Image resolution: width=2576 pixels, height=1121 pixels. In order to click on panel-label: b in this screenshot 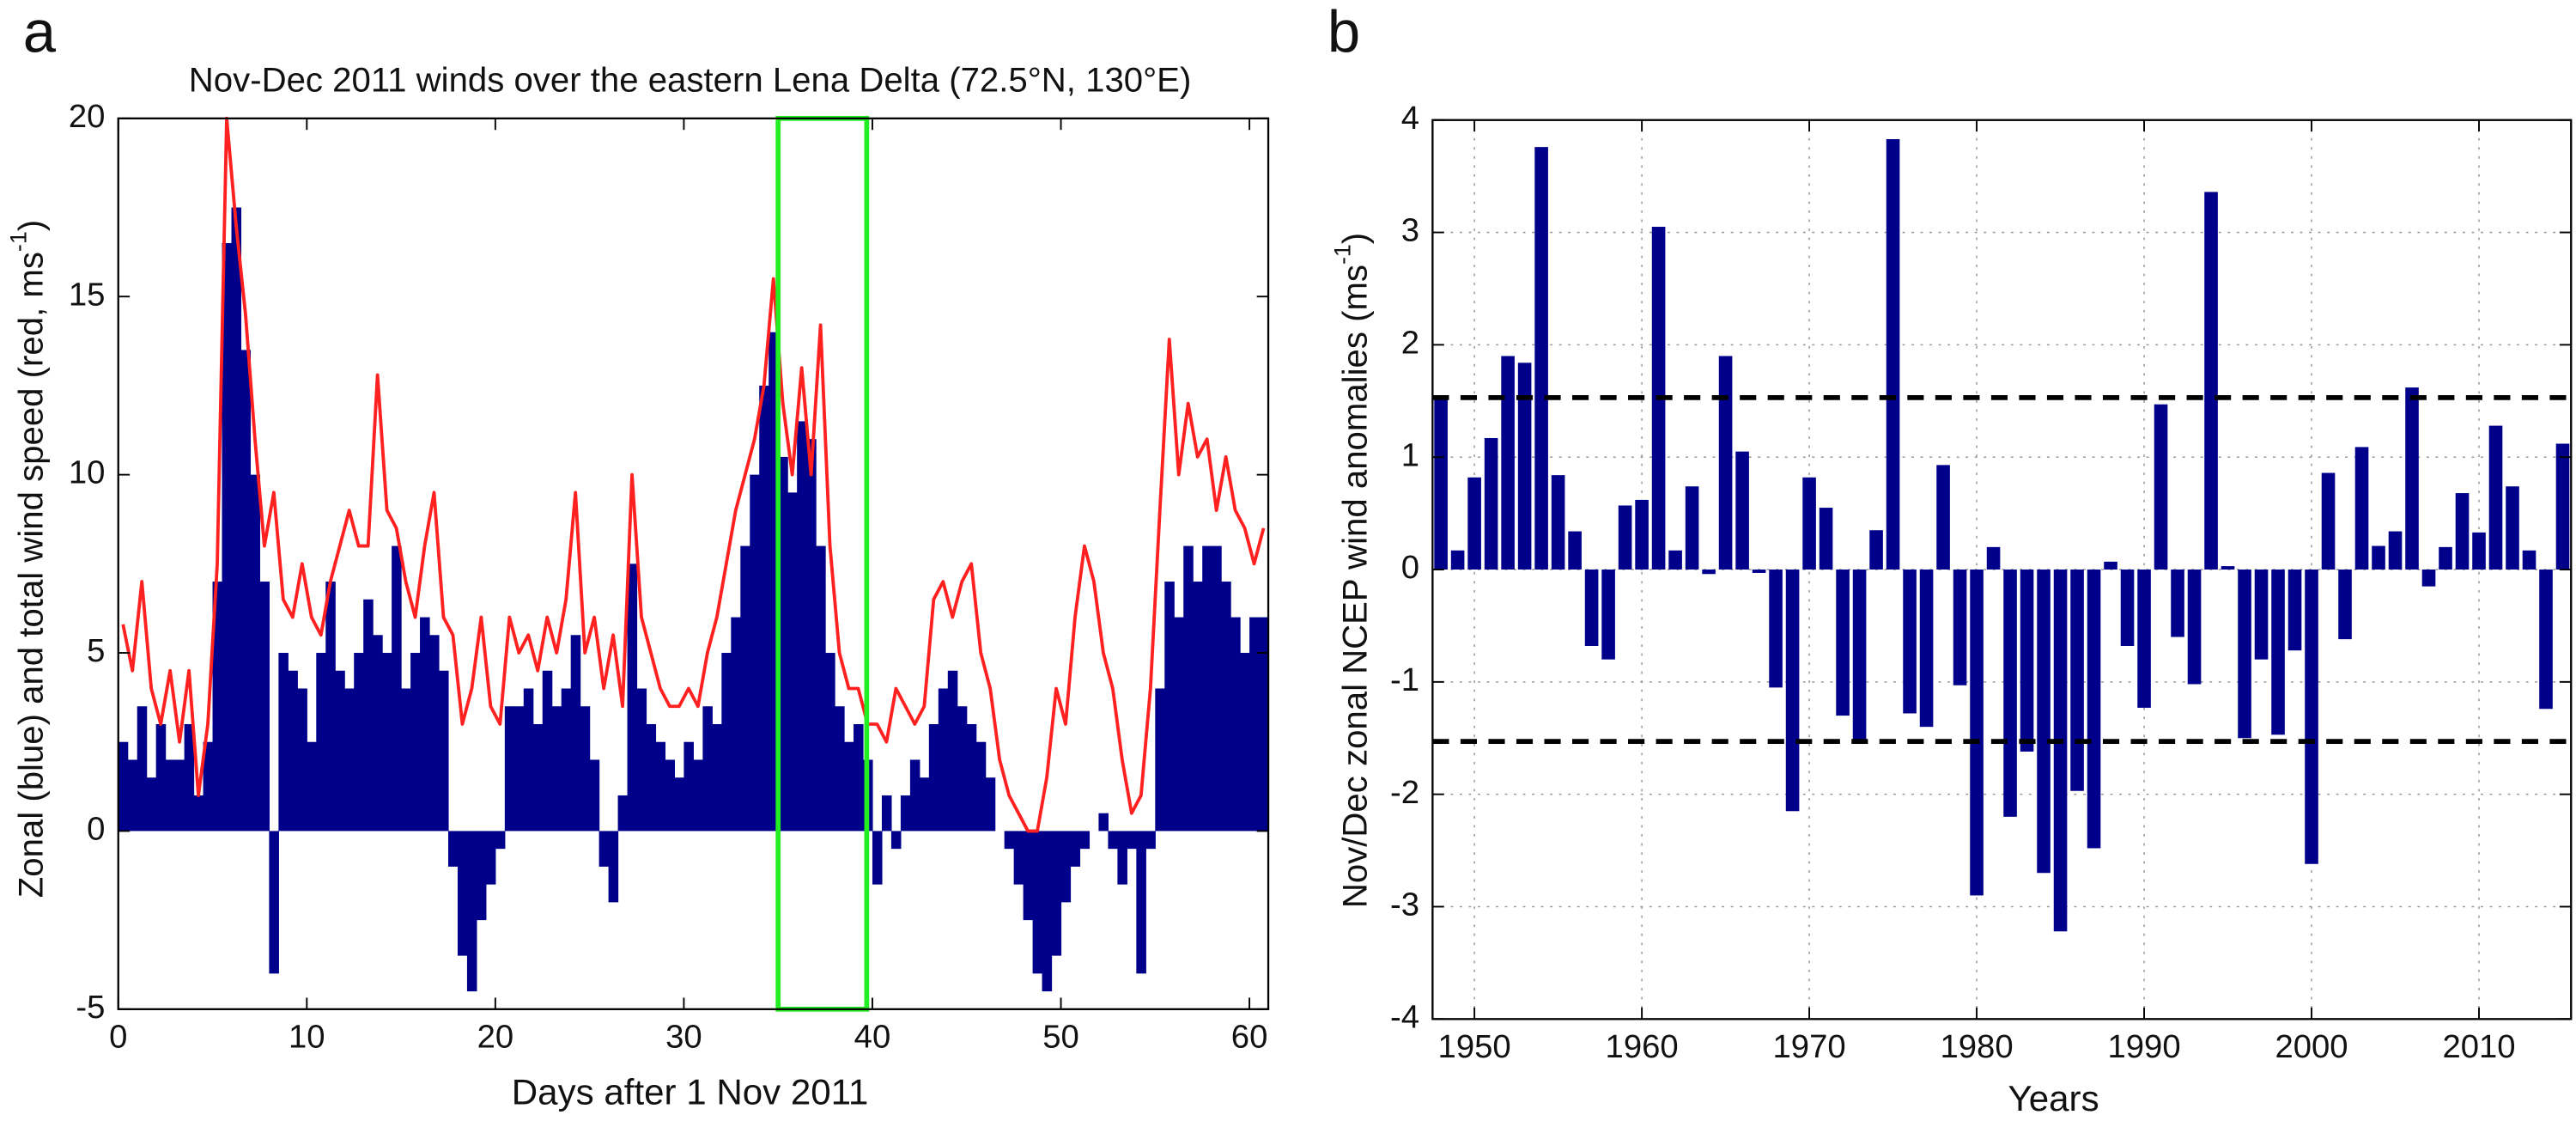, I will do `click(1343, 32)`.